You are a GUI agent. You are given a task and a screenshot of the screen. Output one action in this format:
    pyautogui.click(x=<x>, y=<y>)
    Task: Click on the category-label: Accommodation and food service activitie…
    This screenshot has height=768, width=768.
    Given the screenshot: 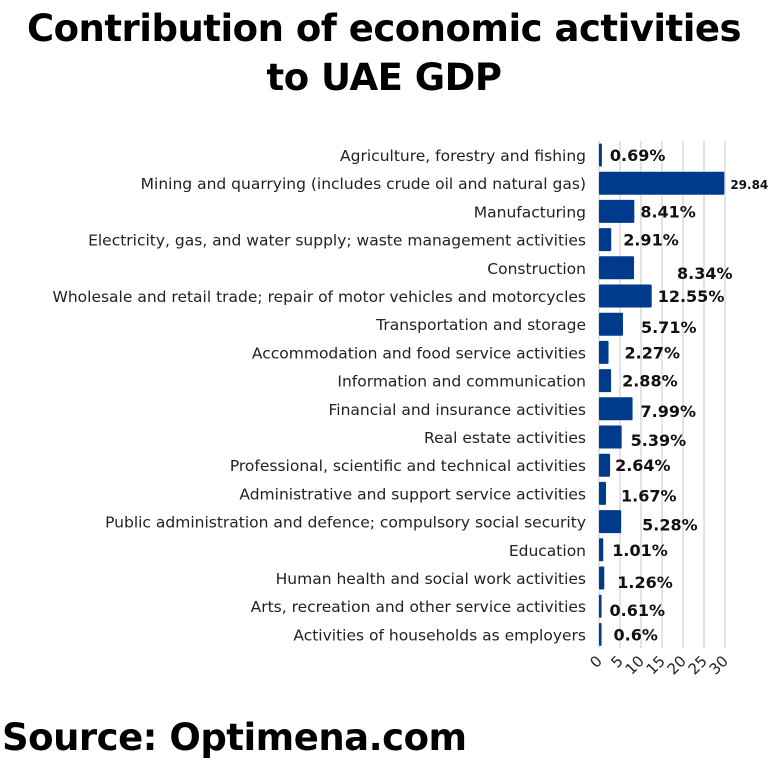 What is the action you would take?
    pyautogui.click(x=419, y=353)
    